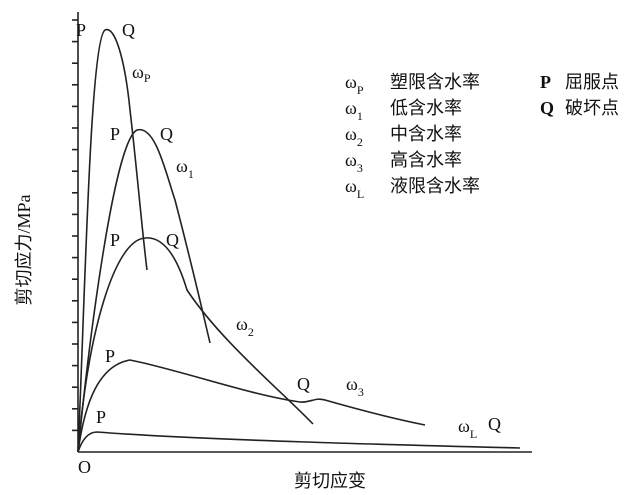 Image resolution: width=633 pixels, height=495 pixels. What do you see at coordinates (330, 481) in the screenshot?
I see `x-axis-label: 剪切应变` at bounding box center [330, 481].